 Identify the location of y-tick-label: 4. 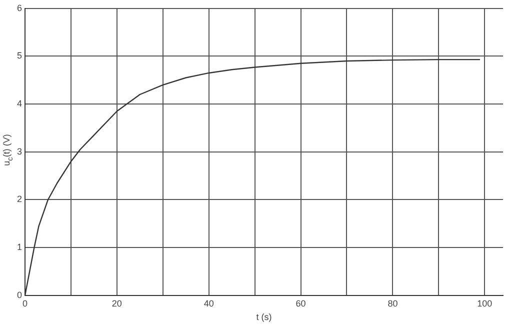
(19, 103).